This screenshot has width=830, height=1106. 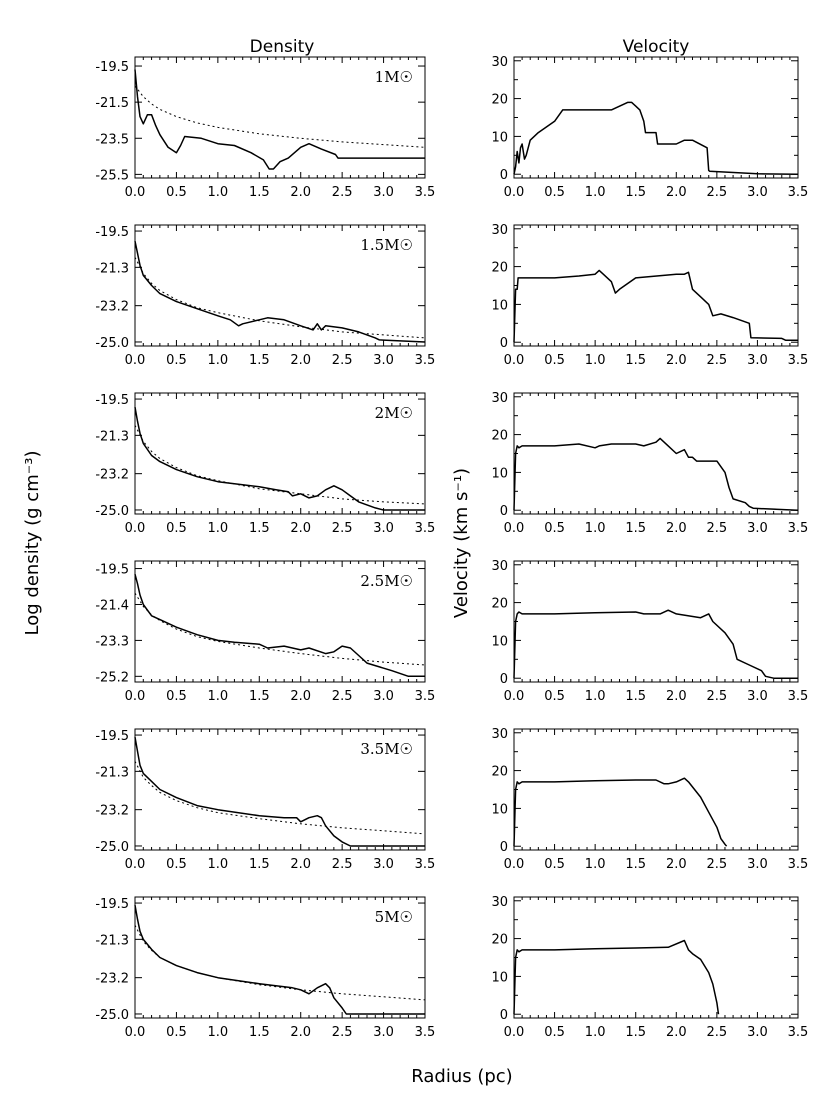 What do you see at coordinates (380, 413) in the screenshot?
I see `mass-value: 2` at bounding box center [380, 413].